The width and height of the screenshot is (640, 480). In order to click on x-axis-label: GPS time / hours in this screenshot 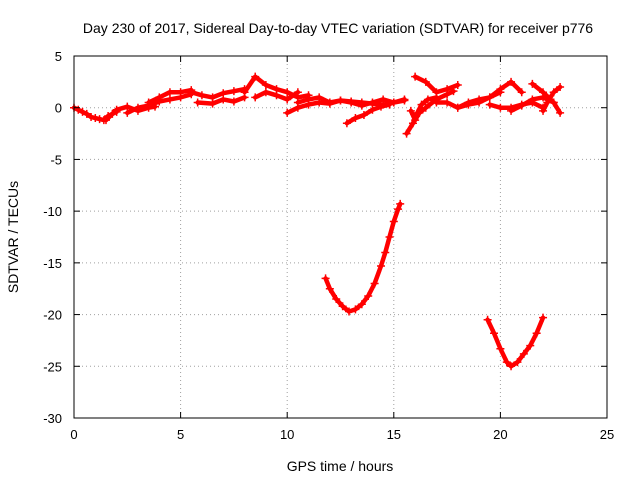, I will do `click(340, 466)`.